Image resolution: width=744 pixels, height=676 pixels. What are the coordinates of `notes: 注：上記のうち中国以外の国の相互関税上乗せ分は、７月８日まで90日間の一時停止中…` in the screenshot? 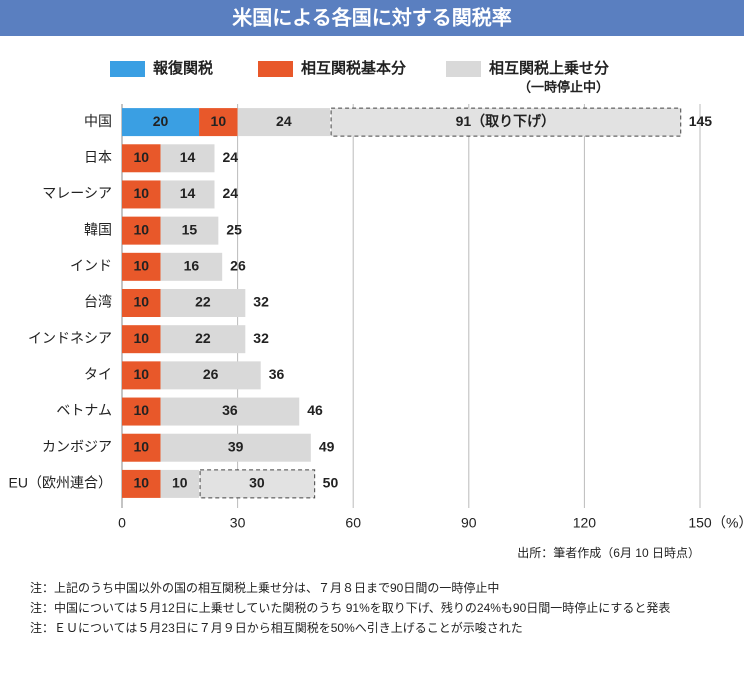 It's located at (375, 608).